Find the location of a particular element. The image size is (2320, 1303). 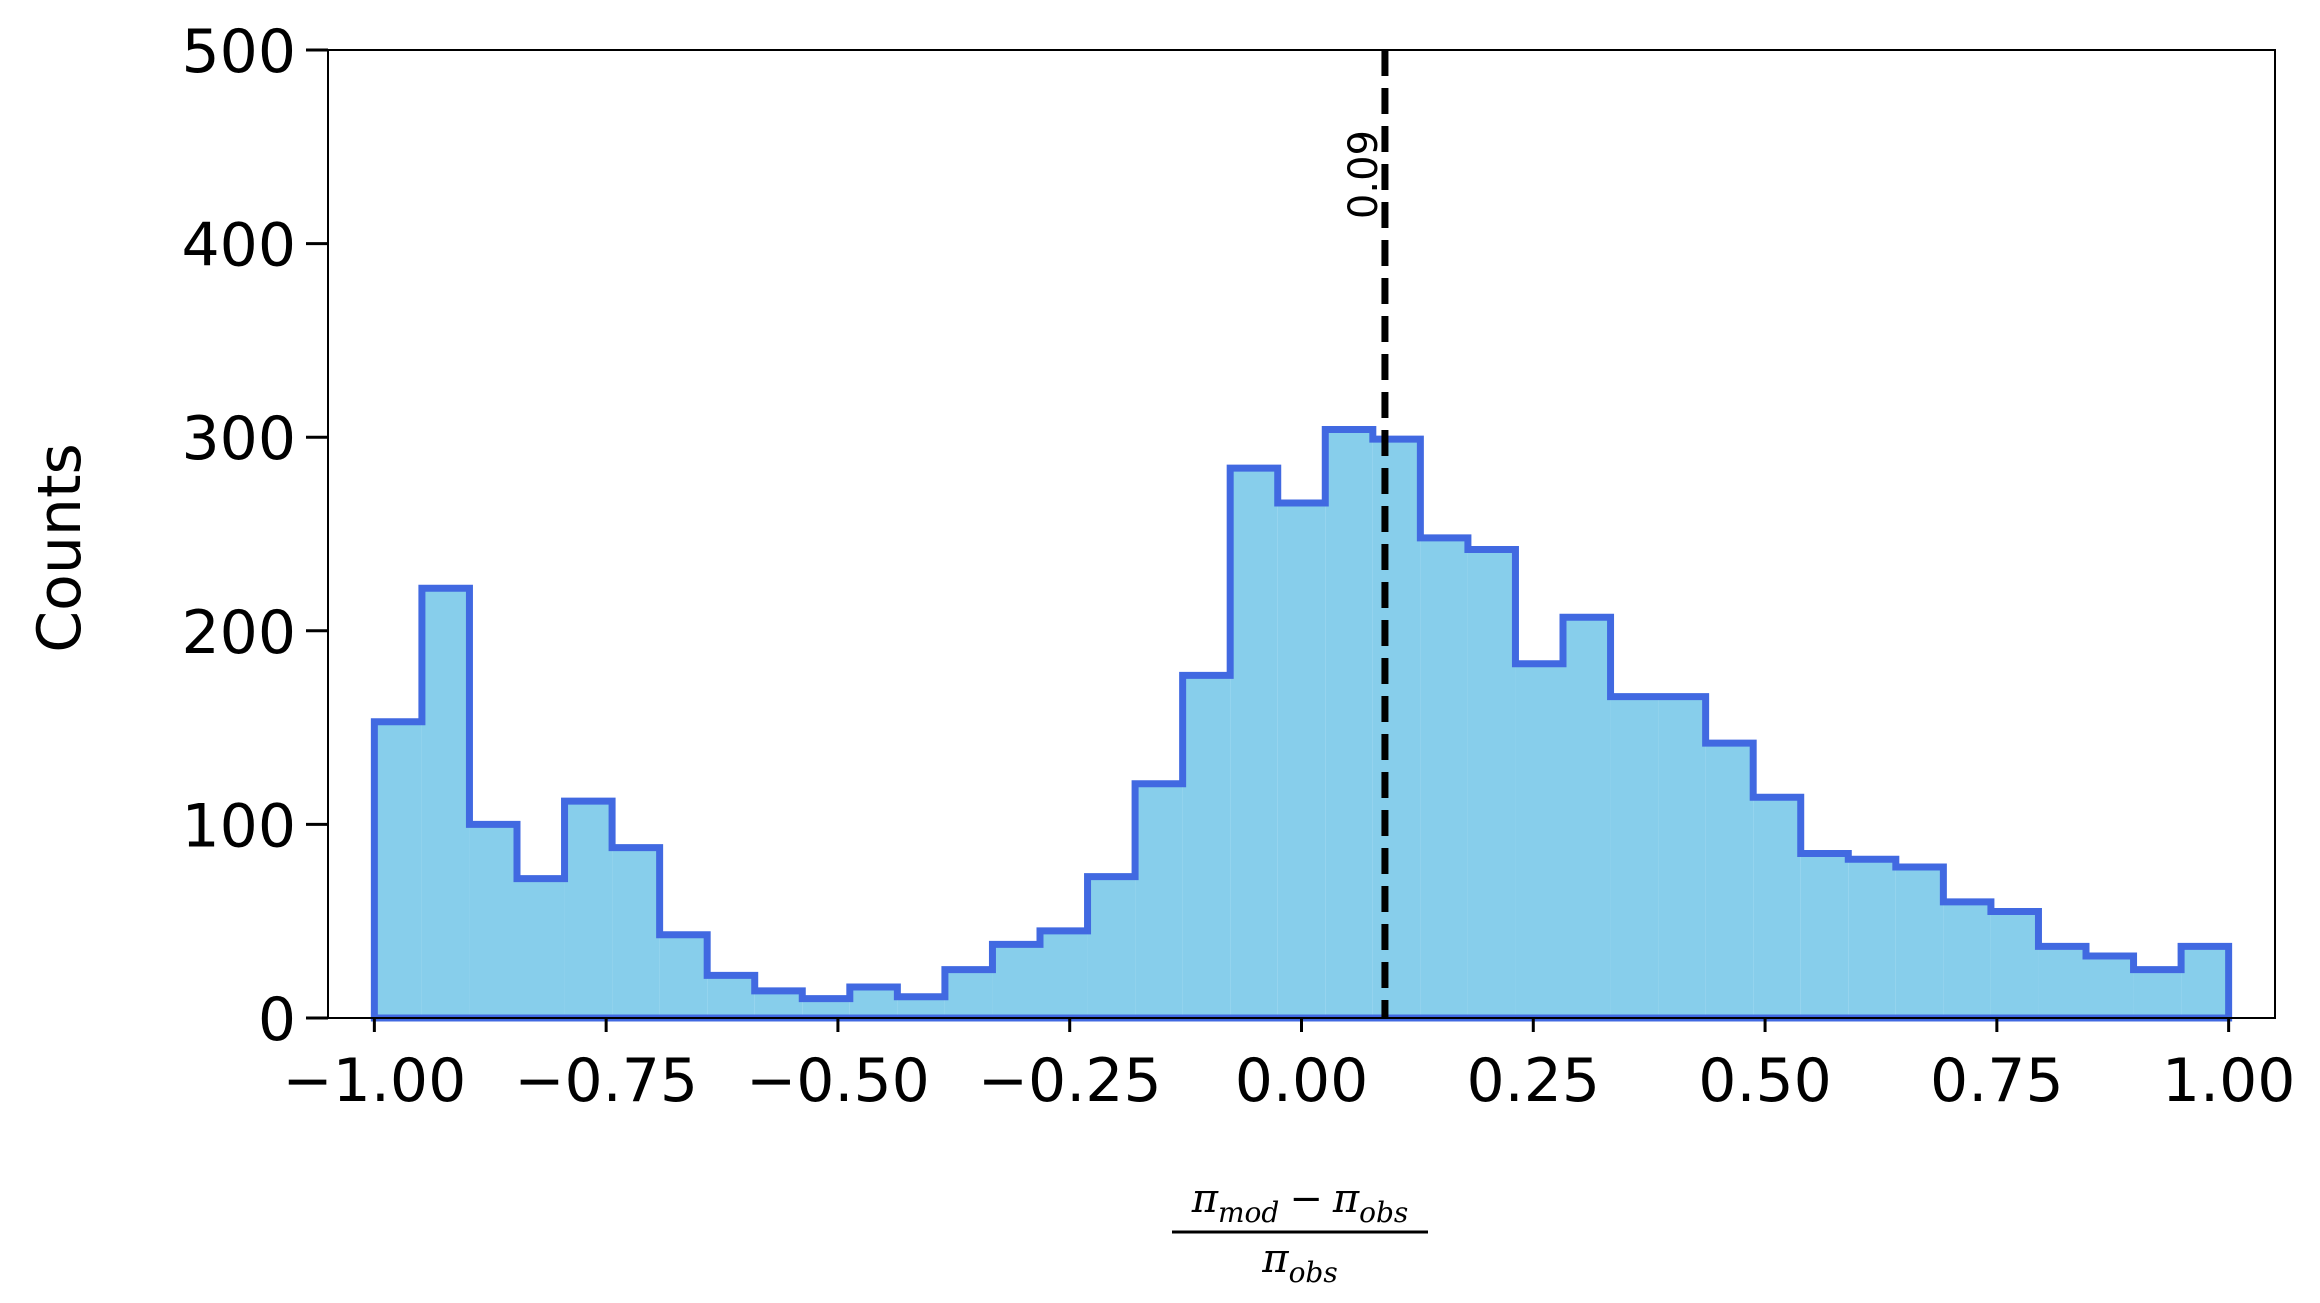

y-tick-label: 400 is located at coordinates (238, 246).